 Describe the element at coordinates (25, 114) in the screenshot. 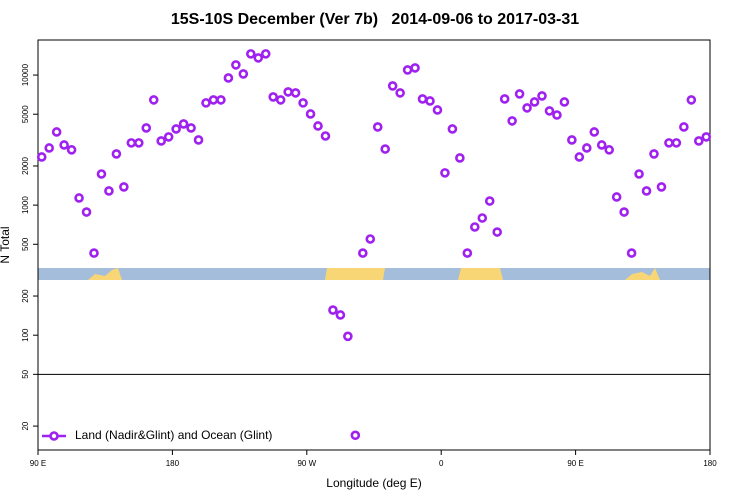

I see `y-tick-label: 5000` at that location.